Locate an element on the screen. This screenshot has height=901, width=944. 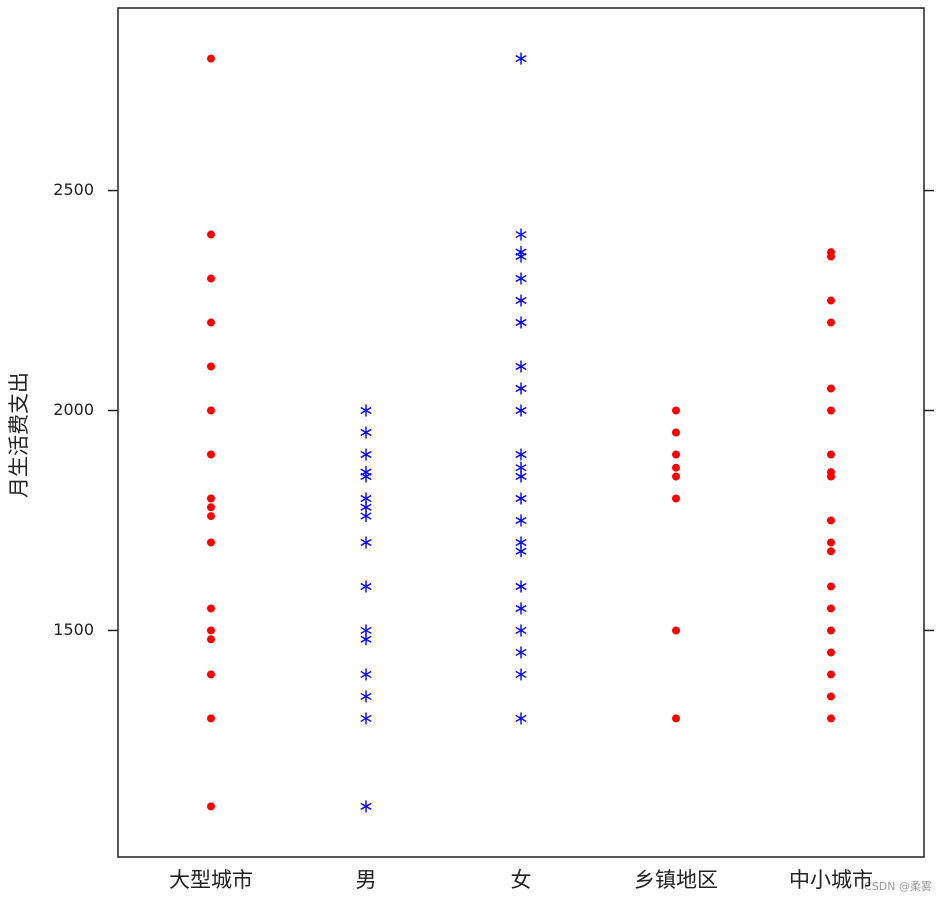
x-tick-label: 女 is located at coordinates (521, 880).